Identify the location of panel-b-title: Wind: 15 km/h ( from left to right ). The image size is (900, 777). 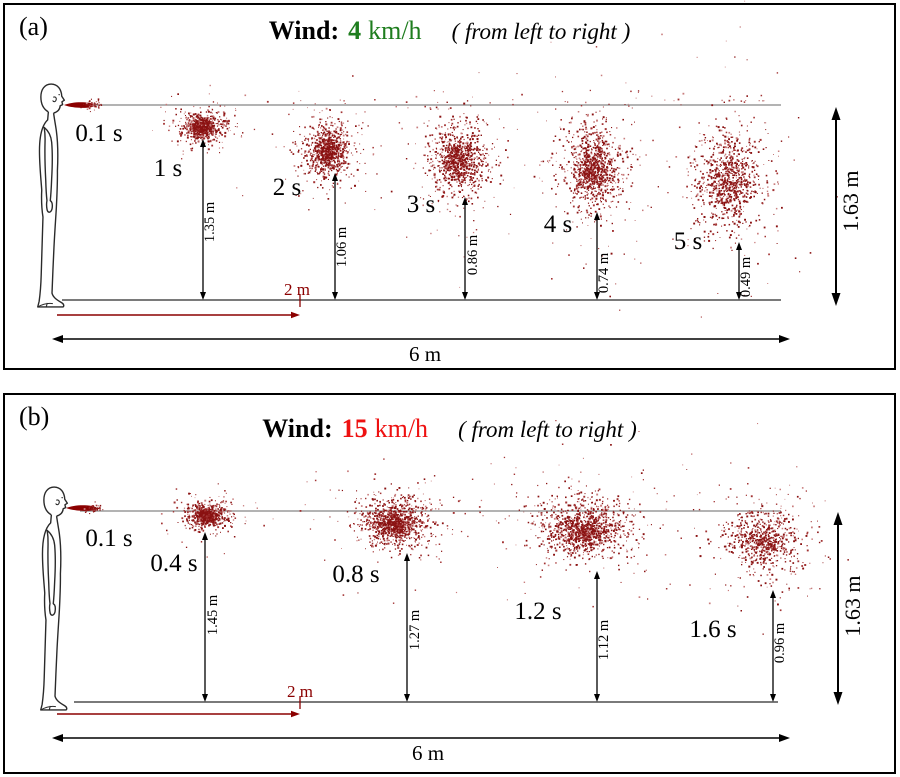
(449, 429).